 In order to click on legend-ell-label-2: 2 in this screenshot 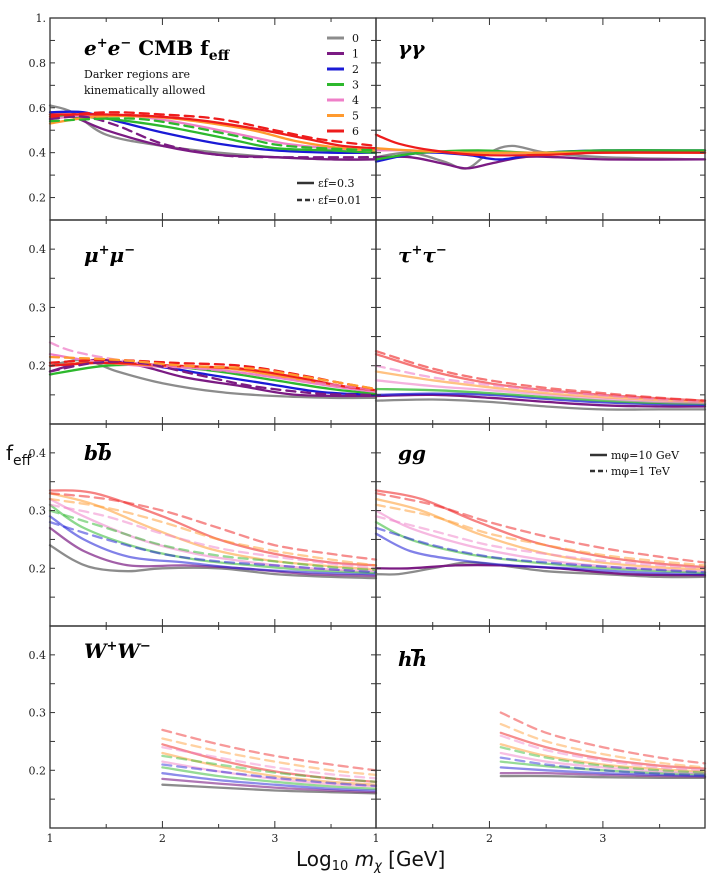, I will do `click(355, 69)`.